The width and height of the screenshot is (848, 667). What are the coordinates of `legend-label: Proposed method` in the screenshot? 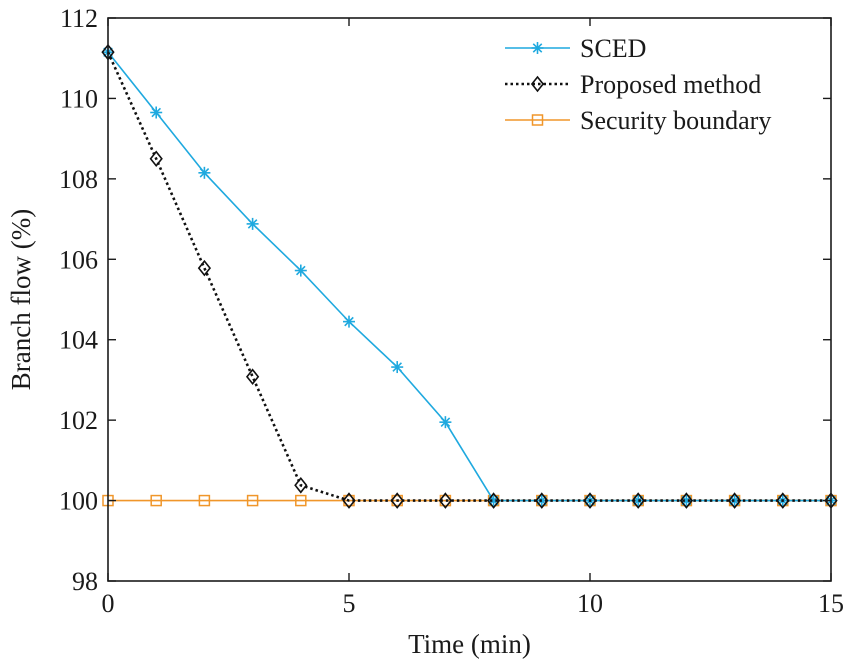 It's located at (670, 84).